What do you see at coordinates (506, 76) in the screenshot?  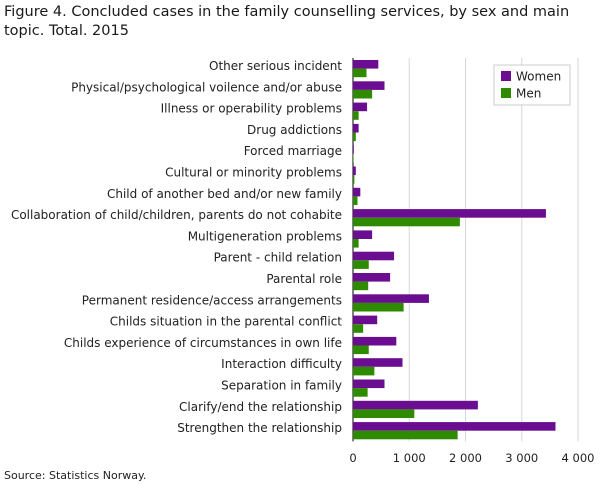 I see `legend-swatch-women` at bounding box center [506, 76].